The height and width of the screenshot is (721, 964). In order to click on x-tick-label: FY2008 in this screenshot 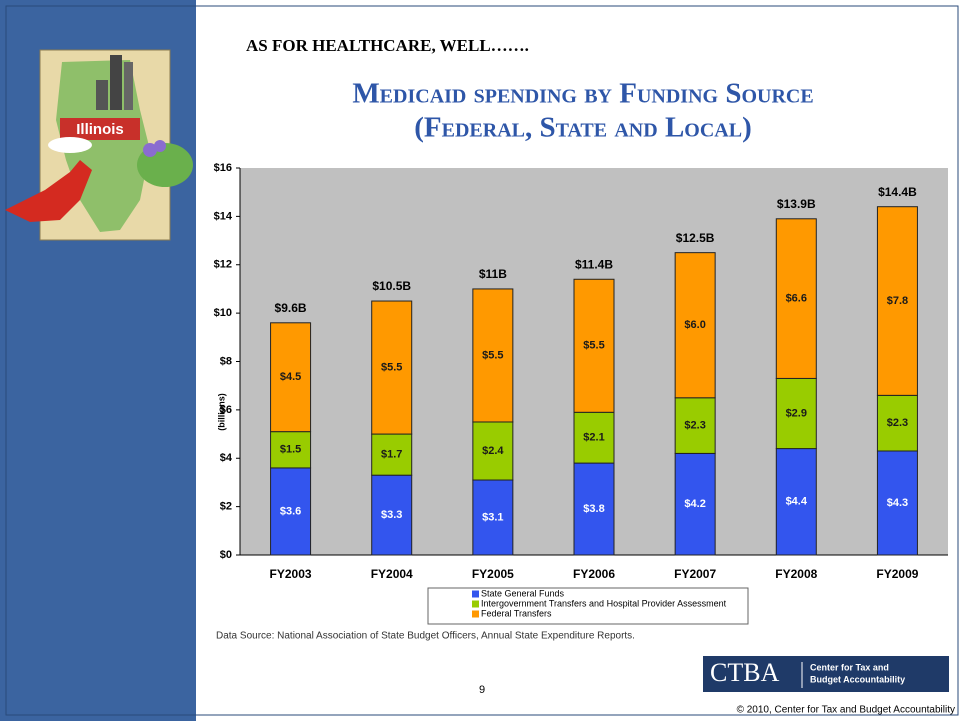, I will do `click(796, 574)`.